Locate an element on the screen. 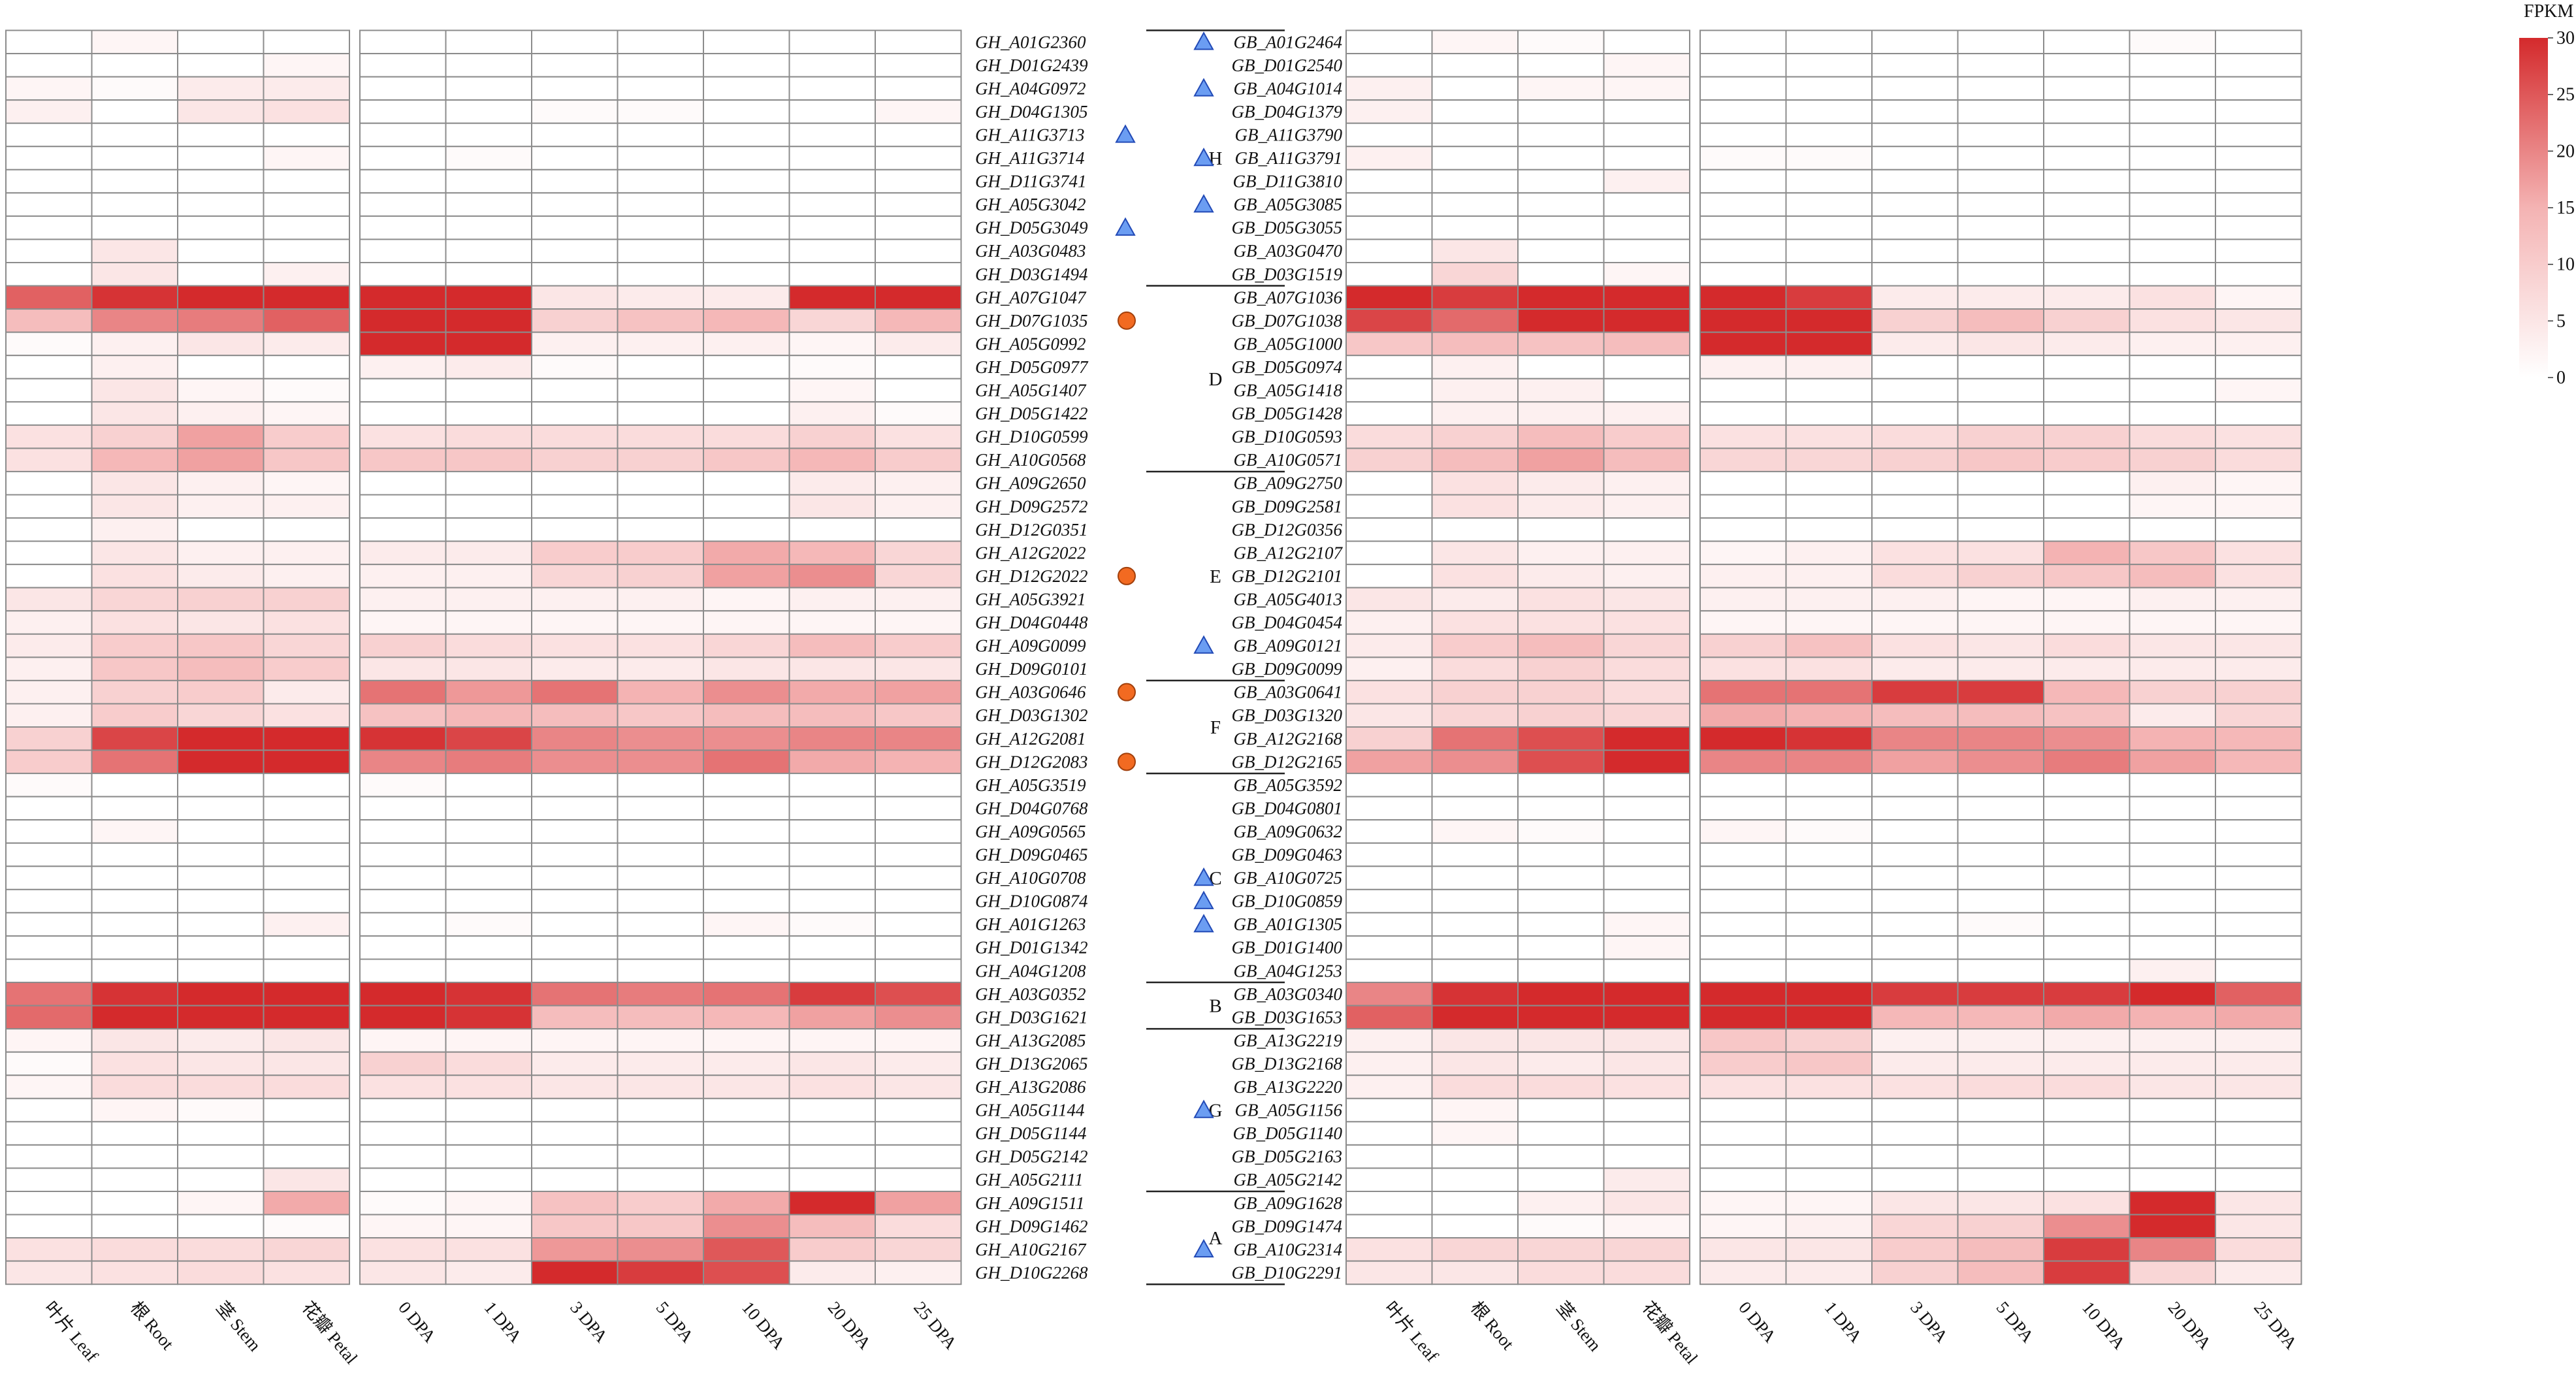 This screenshot has height=1388, width=2576. gene-label: GH_D05G1144 is located at coordinates (1031, 1133).